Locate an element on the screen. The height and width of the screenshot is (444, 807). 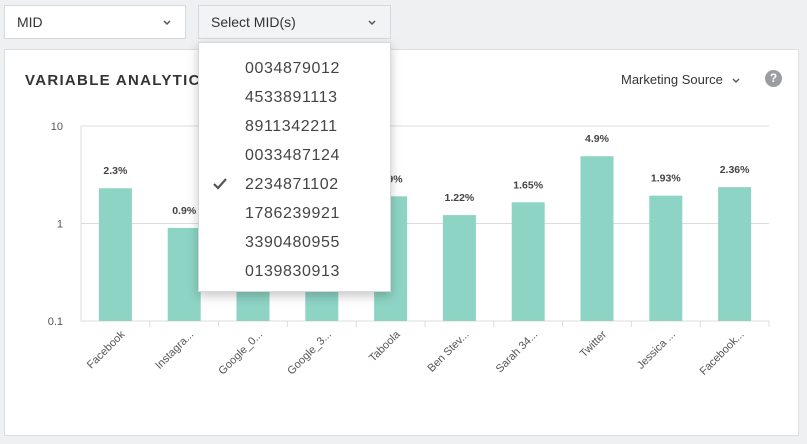
marketing-source-dropdown: Marketing Source is located at coordinates (681, 79).